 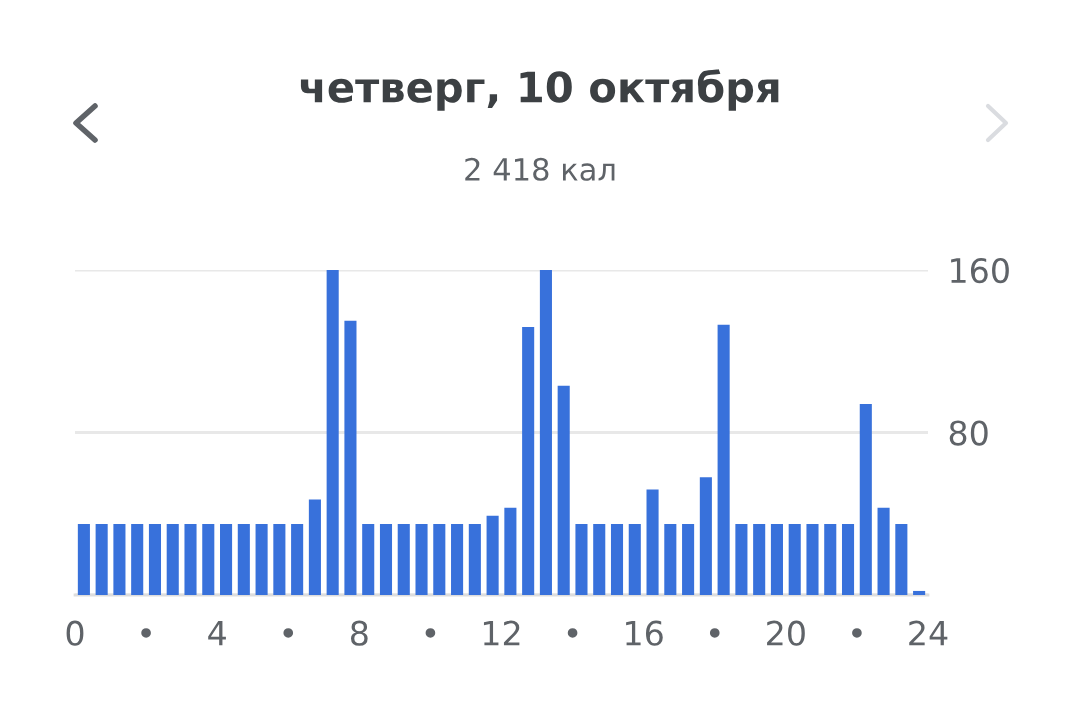 What do you see at coordinates (786, 633) in the screenshot?
I see `x-tick-label: 20` at bounding box center [786, 633].